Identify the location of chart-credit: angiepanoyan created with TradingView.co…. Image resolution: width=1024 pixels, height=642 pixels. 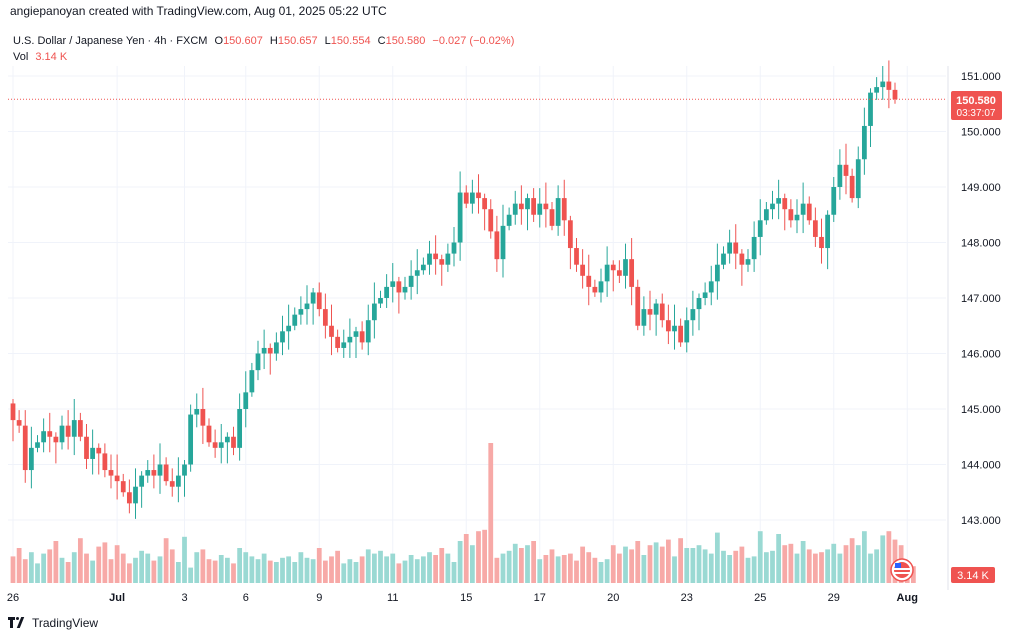
(198, 11).